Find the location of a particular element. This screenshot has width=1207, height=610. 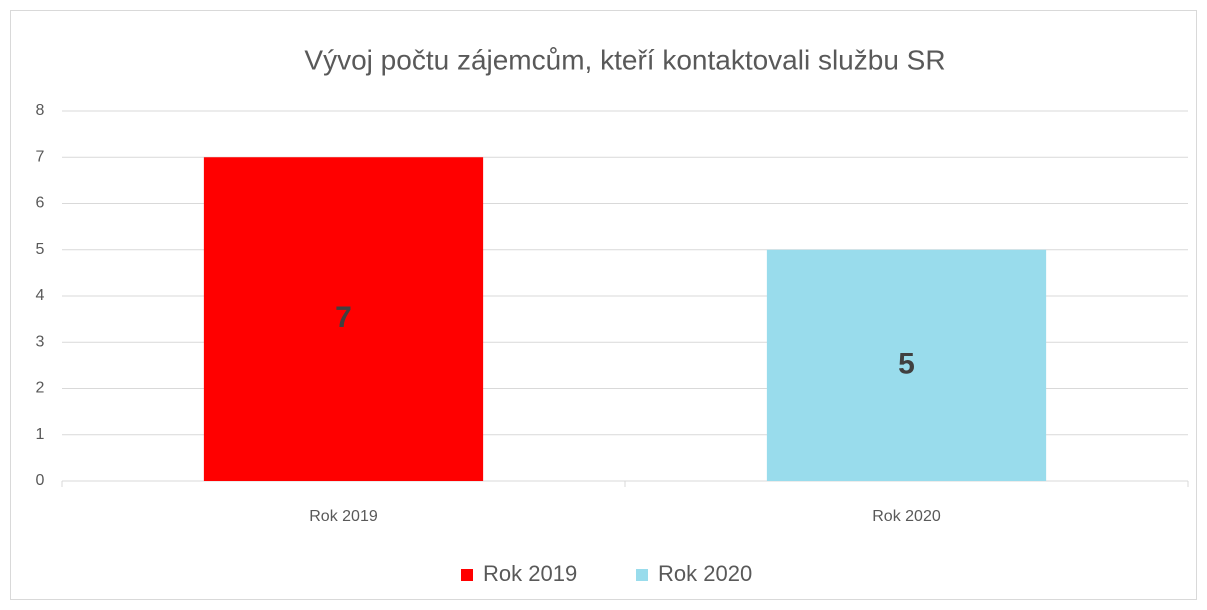

legend-label: Rok 2019 is located at coordinates (530, 573).